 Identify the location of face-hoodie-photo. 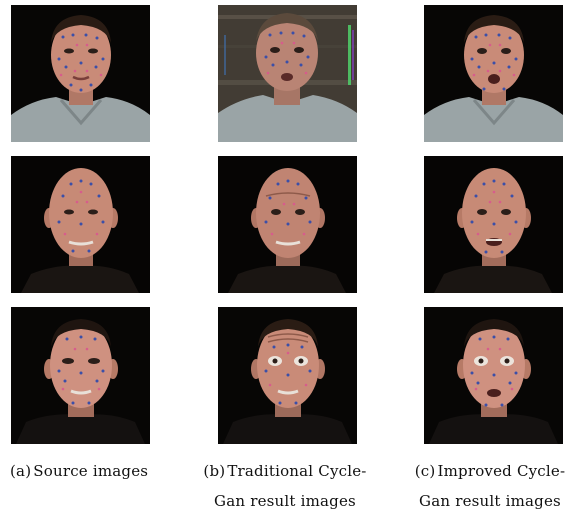
(80, 73).